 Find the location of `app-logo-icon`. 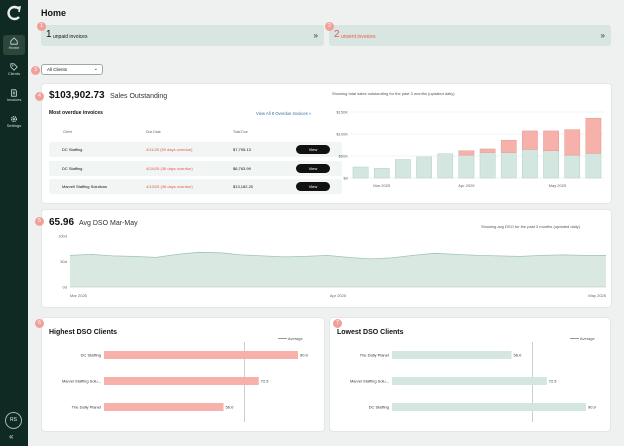

app-logo-icon is located at coordinates (14, 13).